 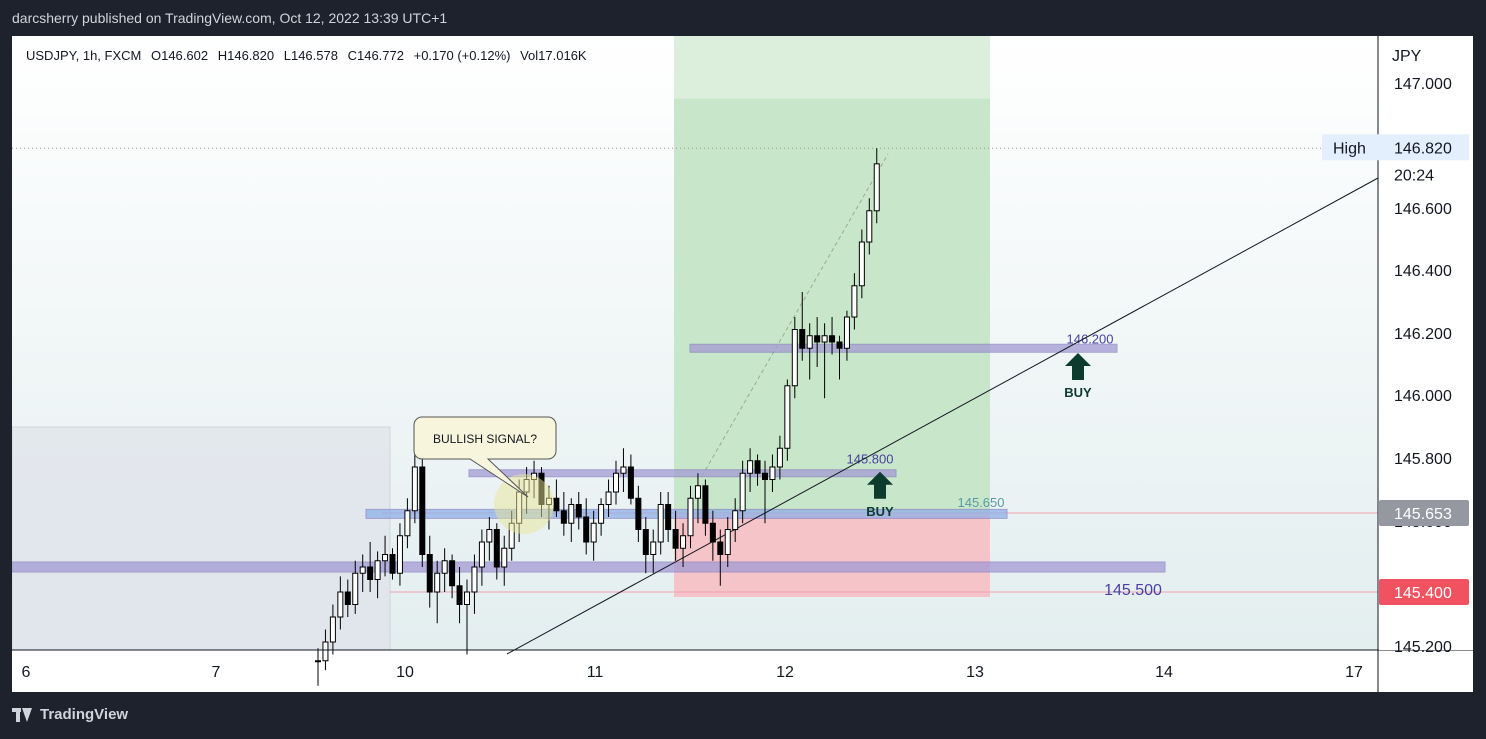 I want to click on price-tick-label: 147.000, so click(x=1423, y=84).